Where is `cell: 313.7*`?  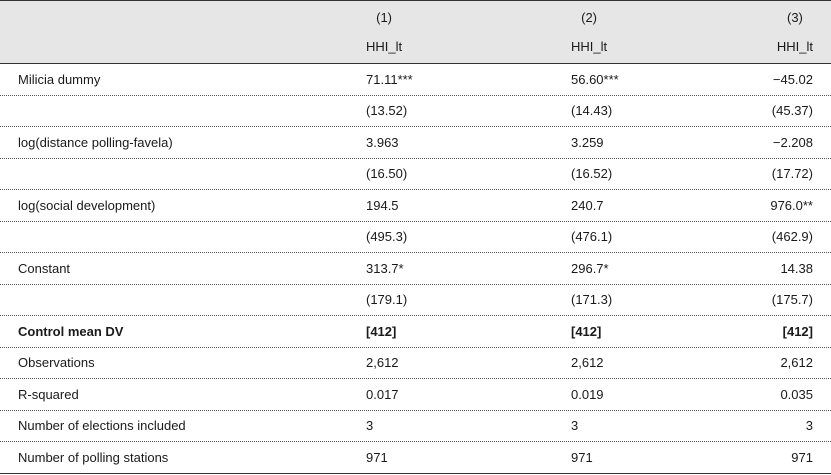 cell: 313.7* is located at coordinates (385, 268).